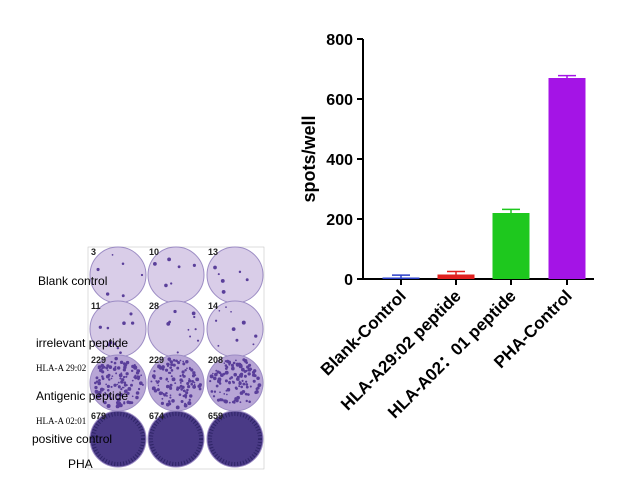 Image resolution: width=639 pixels, height=499 pixels. I want to click on well-texture, so click(235, 439).